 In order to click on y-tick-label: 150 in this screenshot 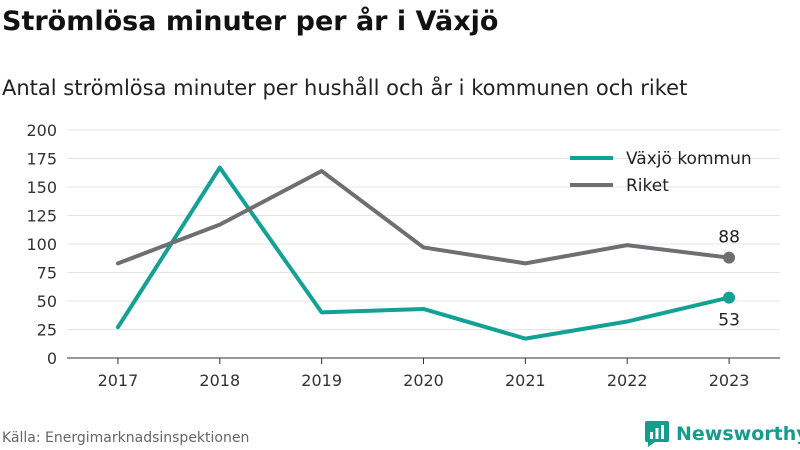, I will do `click(41, 187)`.